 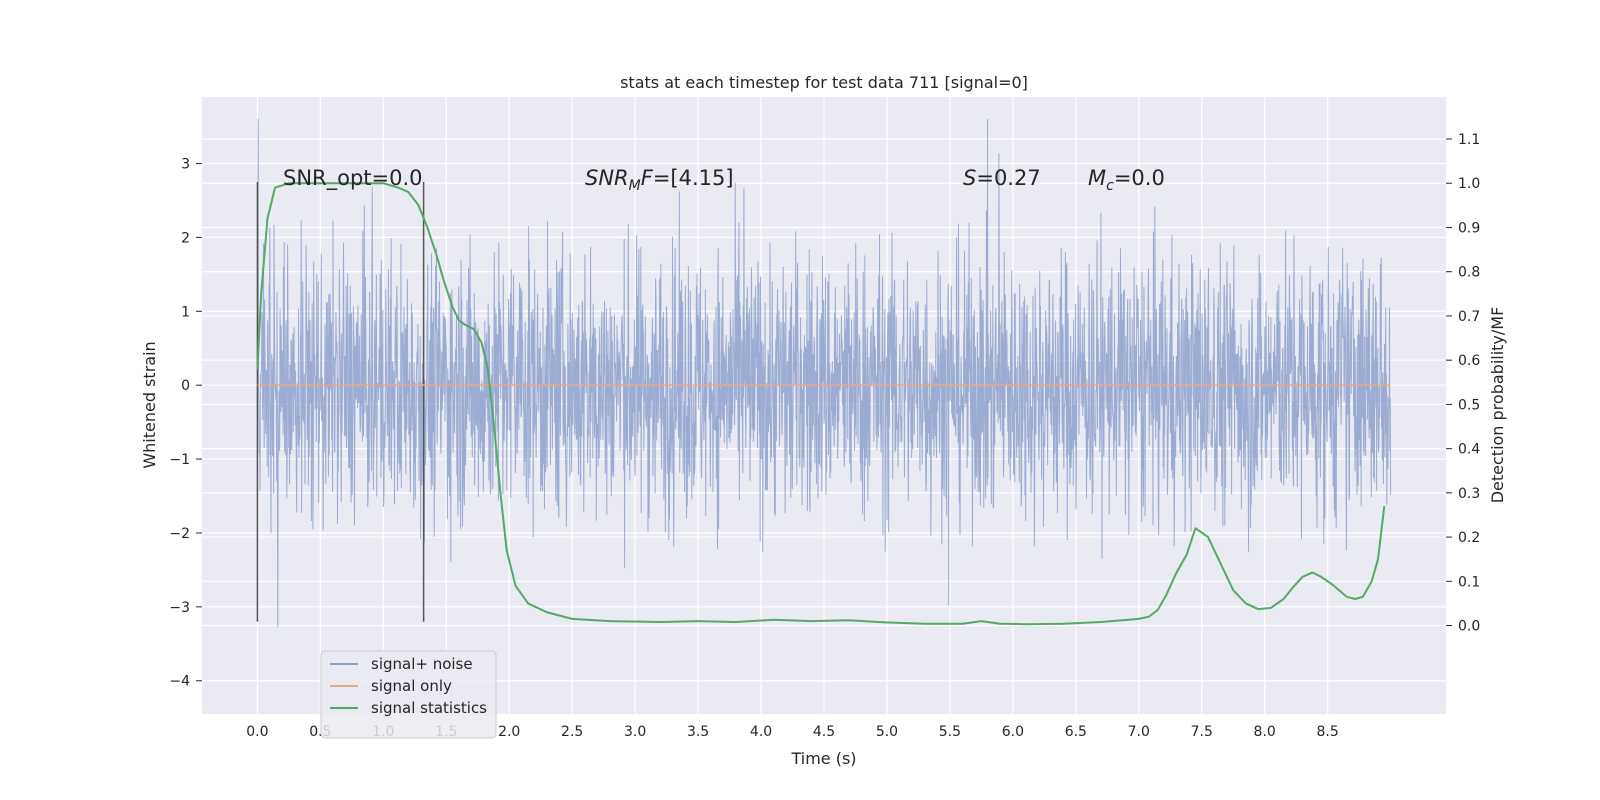 I want to click on y-right-tick-label: 1.0, so click(x=1469, y=184).